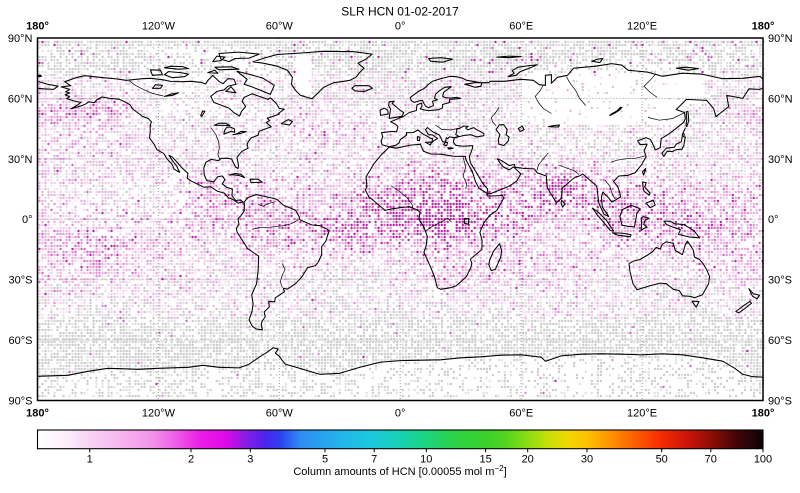 The height and width of the screenshot is (493, 800). What do you see at coordinates (90, 460) in the screenshot?
I see `svg-text: 1` at bounding box center [90, 460].